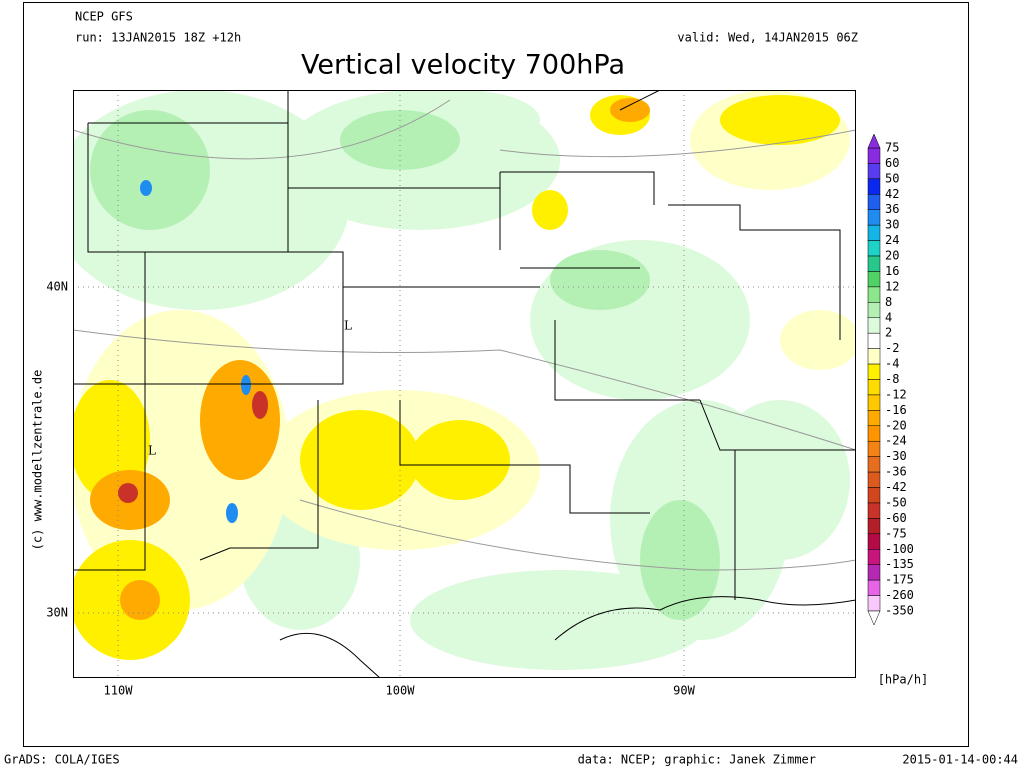  What do you see at coordinates (892, 271) in the screenshot?
I see `colorbar-label: 16` at bounding box center [892, 271].